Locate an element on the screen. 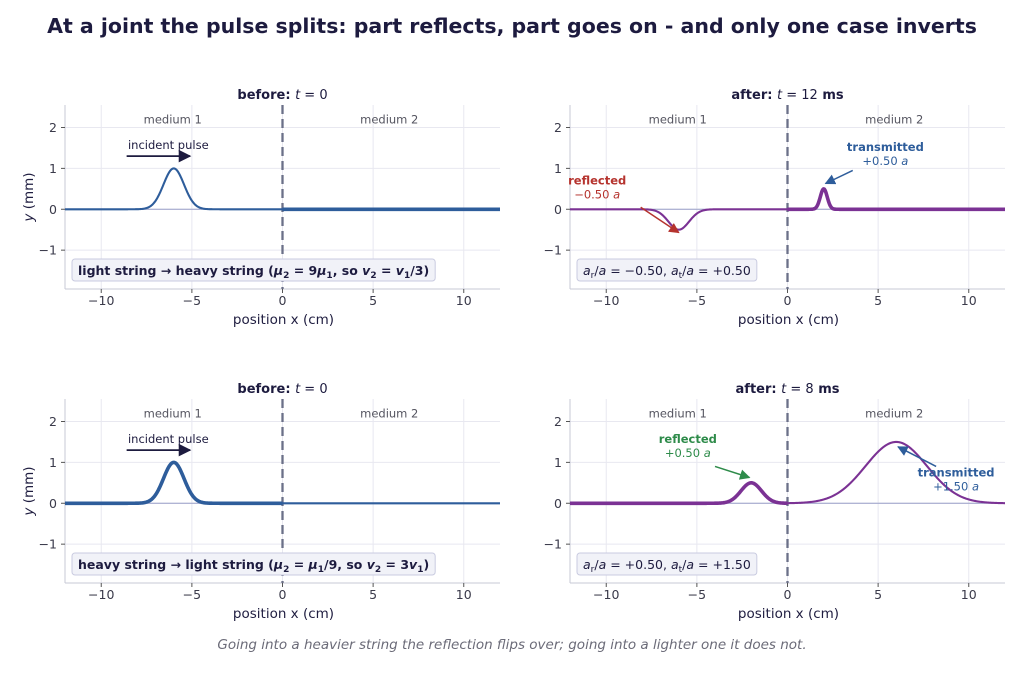 Image resolution: width=1024 pixels, height=673 pixels. info-box-text: ar/a = +0.50, at/a = +1.50 is located at coordinates (667, 566).